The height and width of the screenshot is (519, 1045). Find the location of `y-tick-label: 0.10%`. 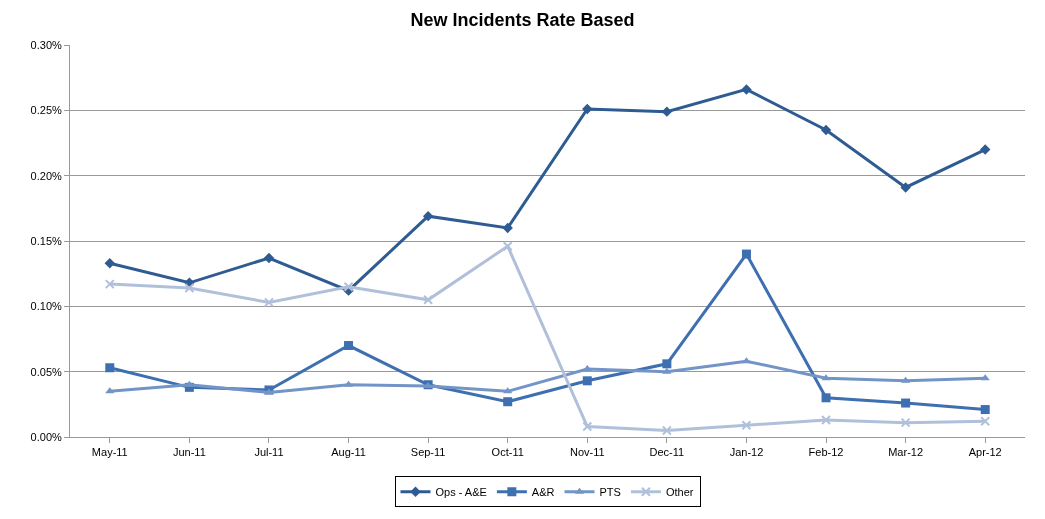

y-tick-label: 0.10% is located at coordinates (46, 306).